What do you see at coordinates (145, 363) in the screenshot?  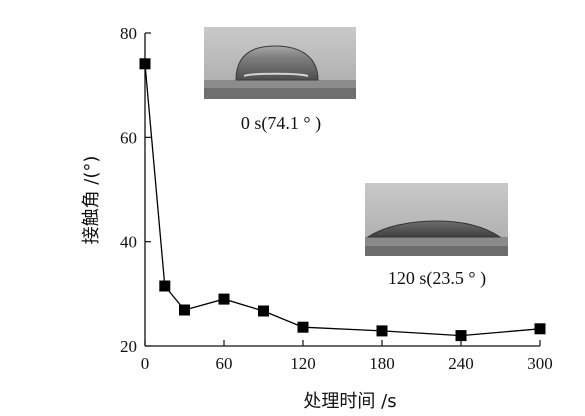 I see `x-tick-label: 0` at bounding box center [145, 363].